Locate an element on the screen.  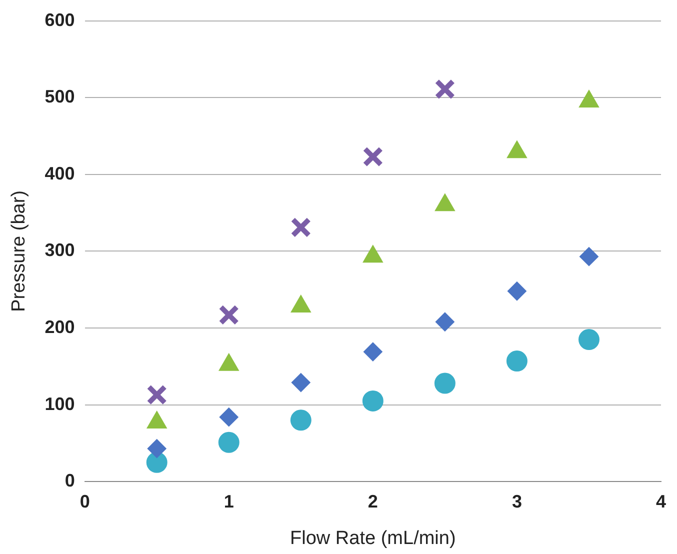
y-axis-title: Pressure (bar) is located at coordinates (19, 251).